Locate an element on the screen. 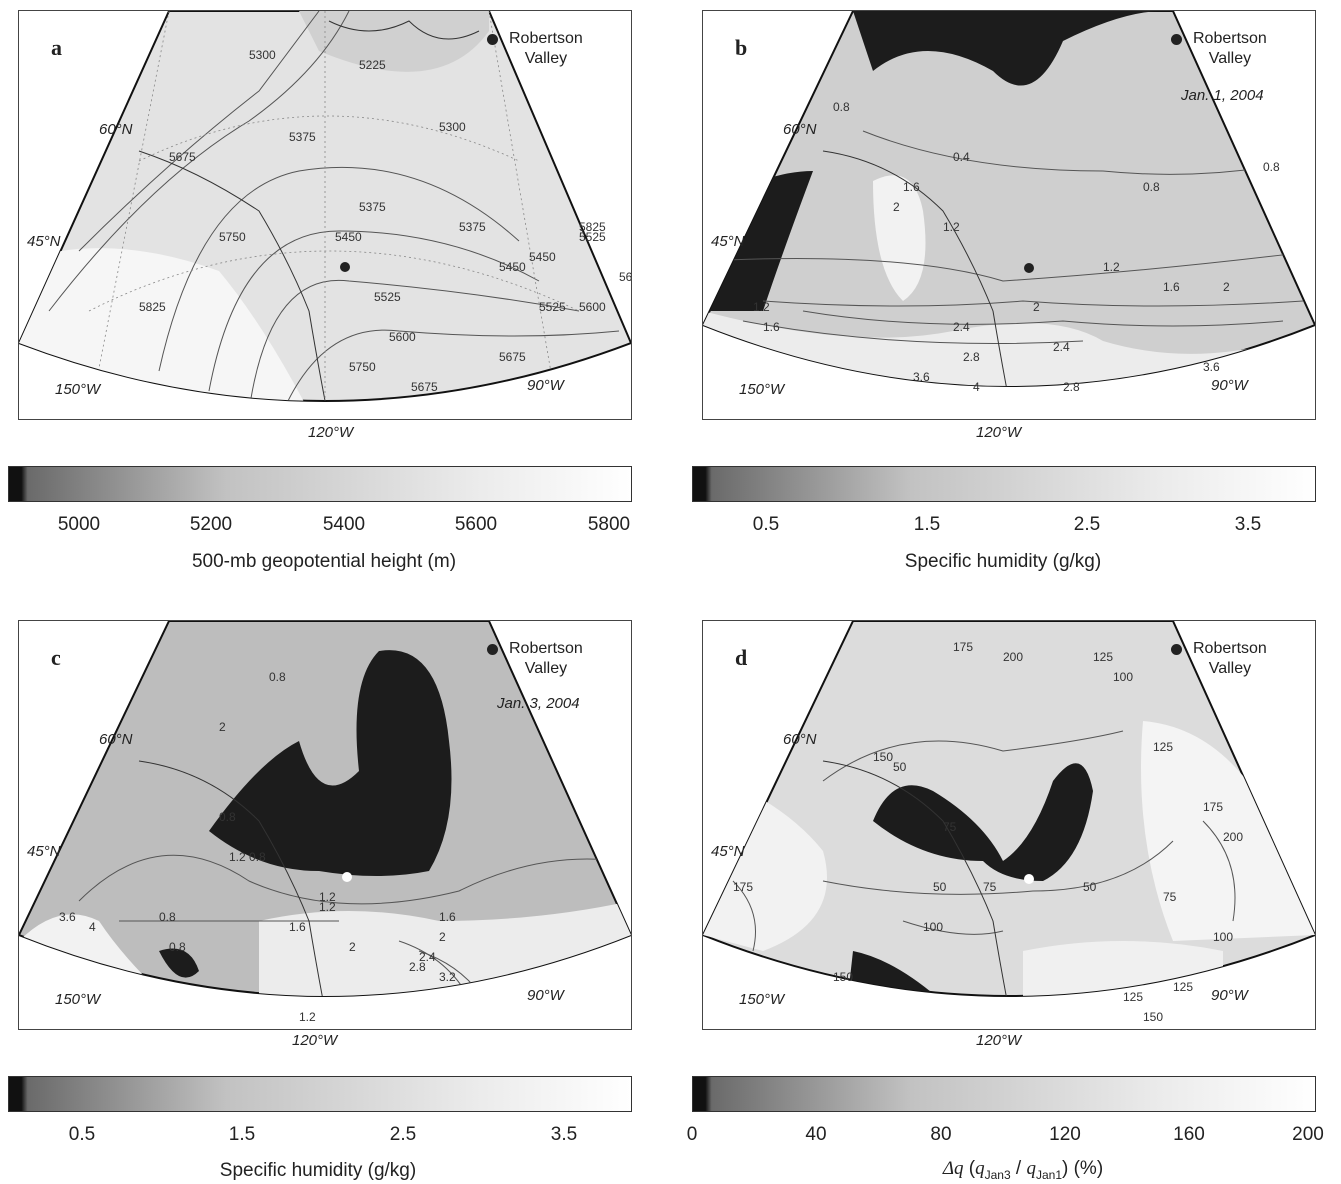 The width and height of the screenshot is (1341, 1184). lon-label-90w: 90°W is located at coordinates (1229, 995).